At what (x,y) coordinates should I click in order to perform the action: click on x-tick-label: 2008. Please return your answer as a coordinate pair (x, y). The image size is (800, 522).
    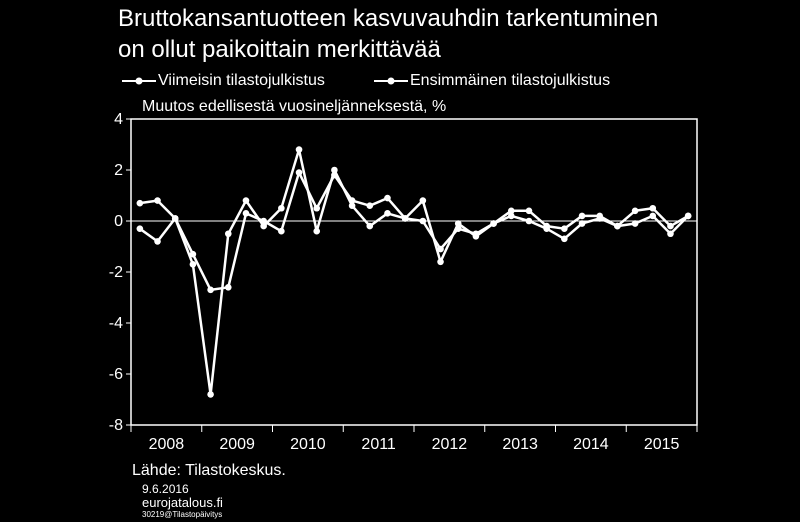
    Looking at the image, I should click on (167, 444).